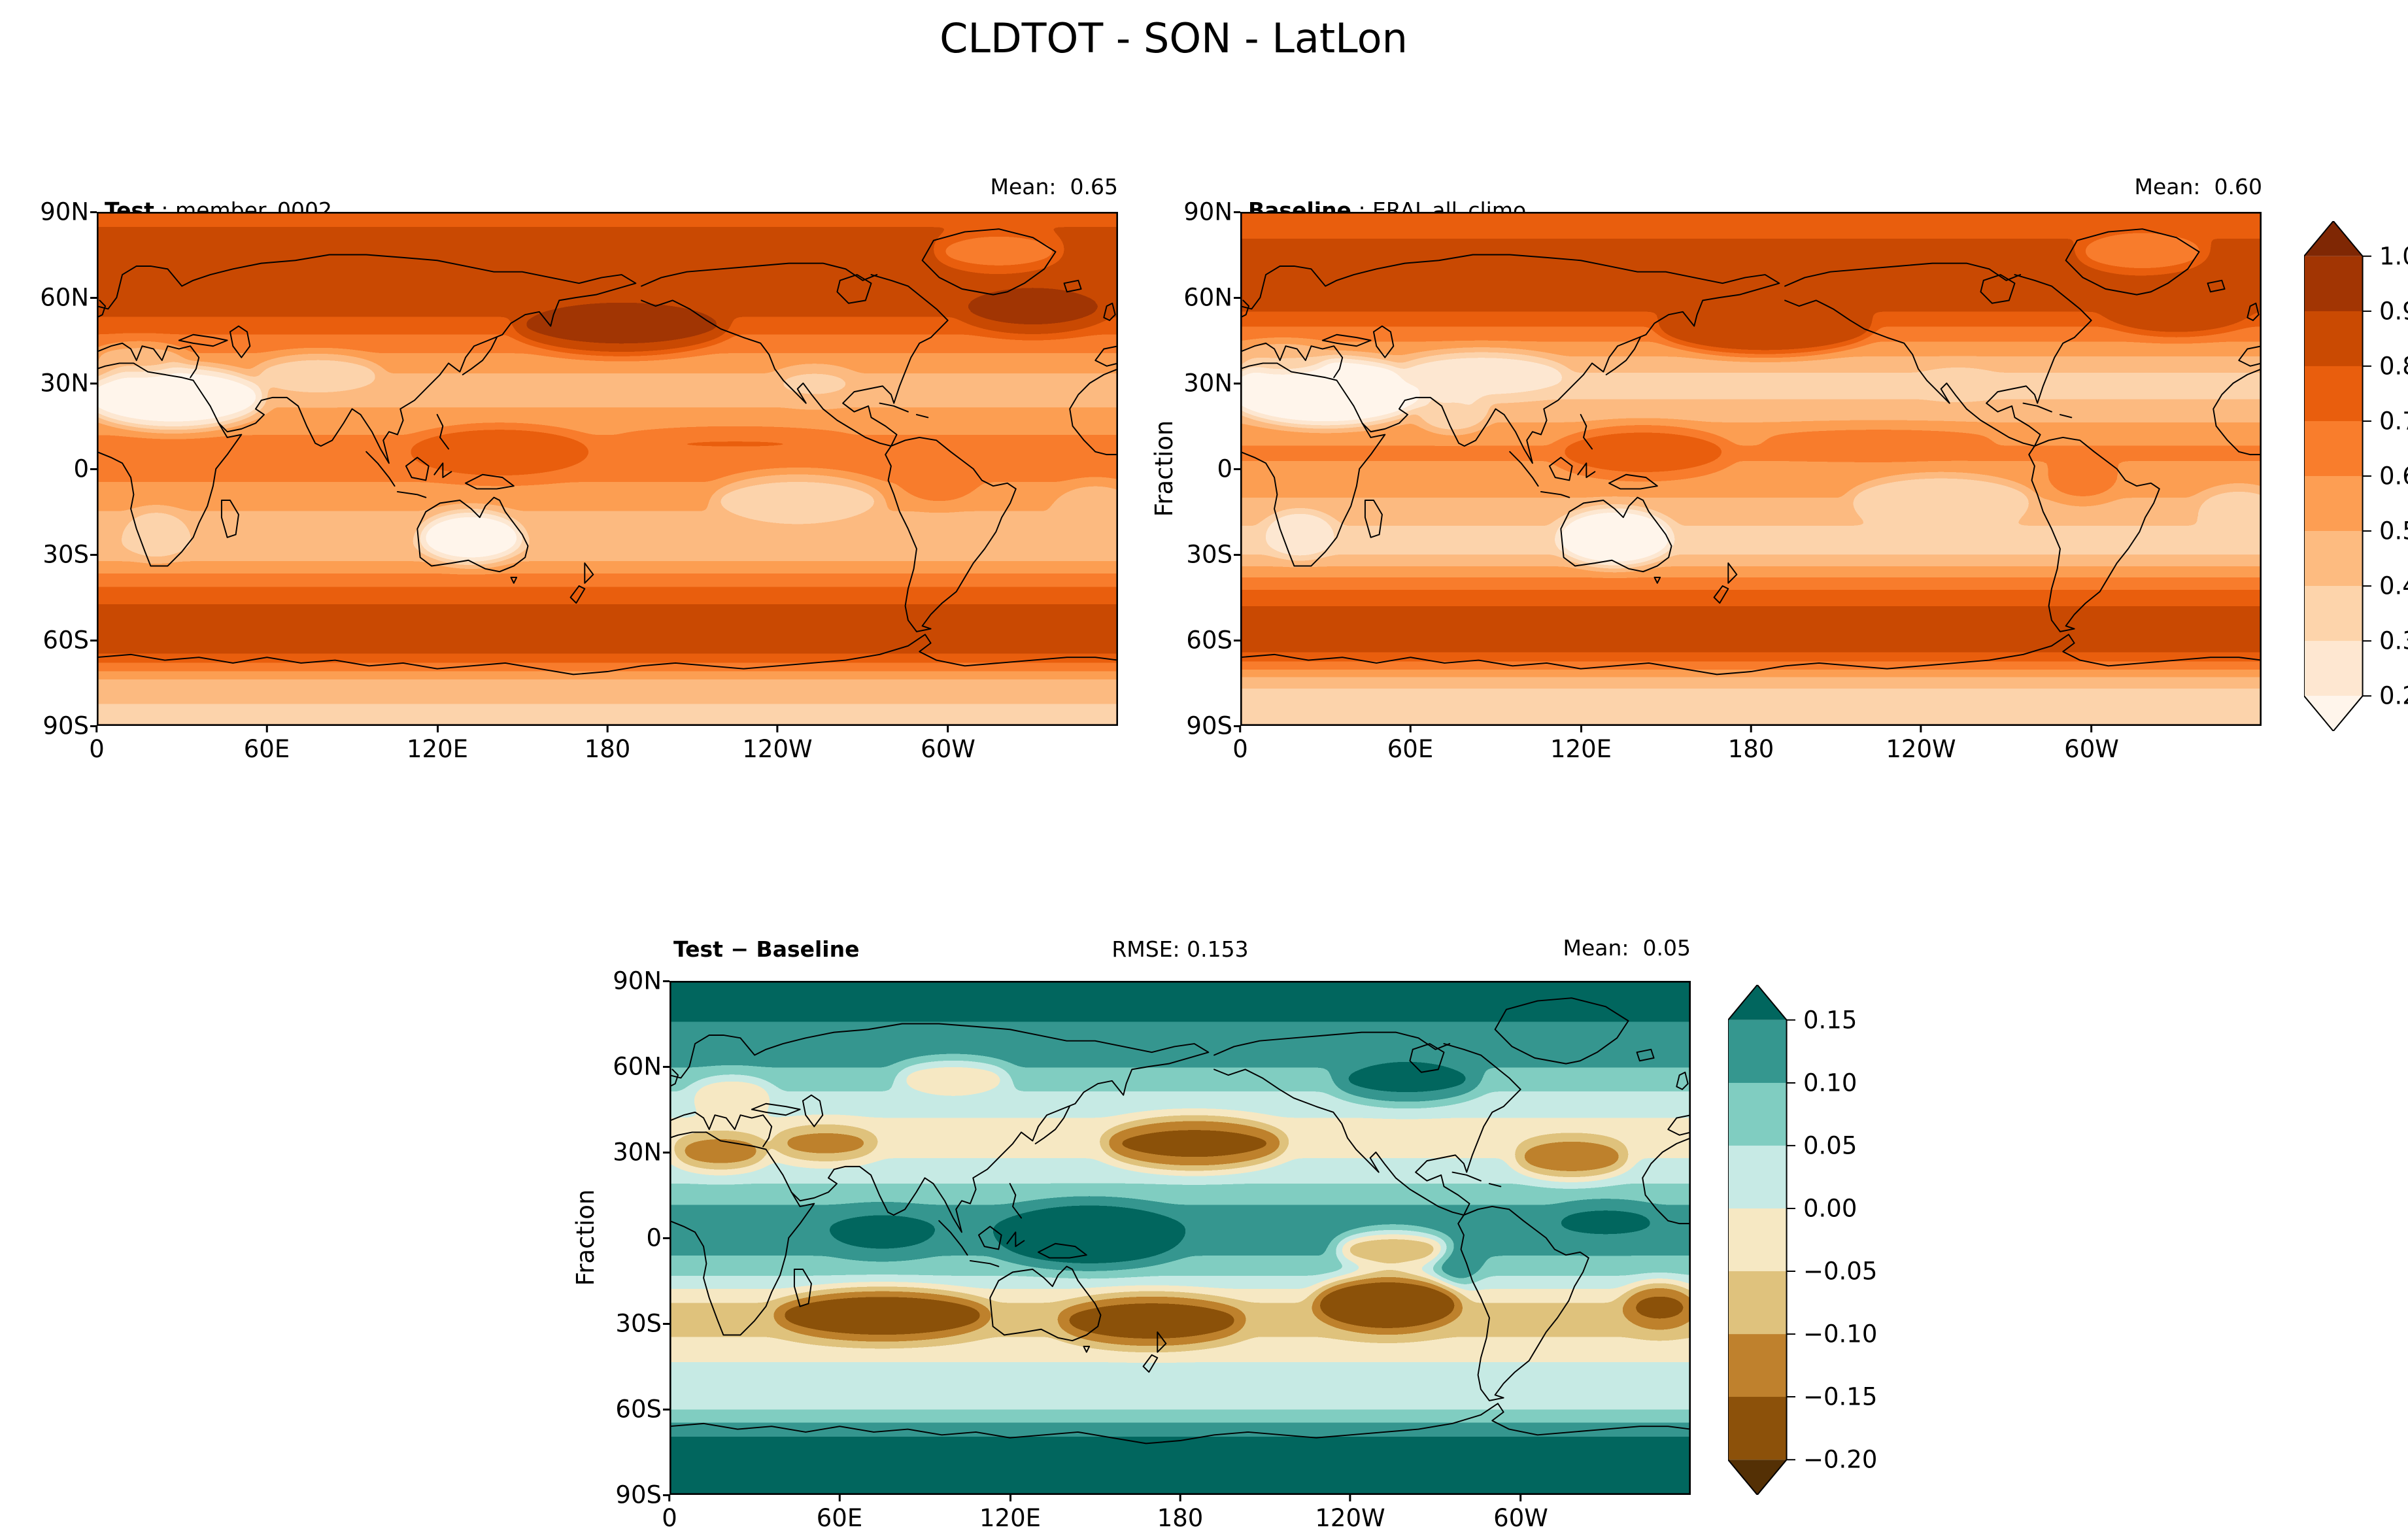 This screenshot has height=1540, width=2408. I want to click on test-map, so click(607, 469).